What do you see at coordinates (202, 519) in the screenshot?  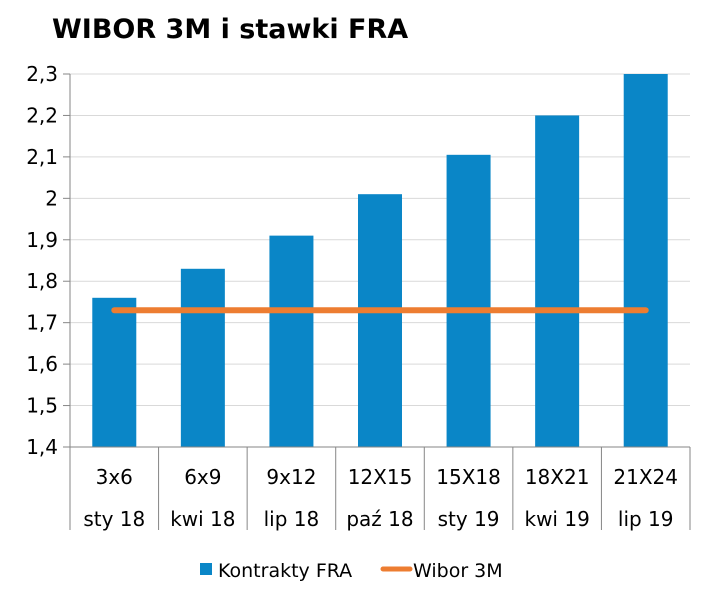 I see `x-subcategory-label: kwi 18` at bounding box center [202, 519].